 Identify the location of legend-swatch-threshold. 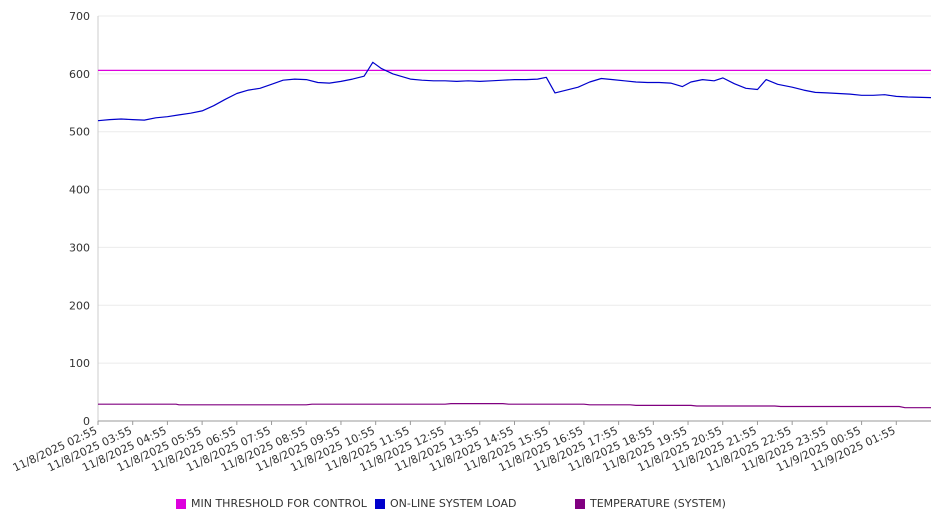
(181, 503).